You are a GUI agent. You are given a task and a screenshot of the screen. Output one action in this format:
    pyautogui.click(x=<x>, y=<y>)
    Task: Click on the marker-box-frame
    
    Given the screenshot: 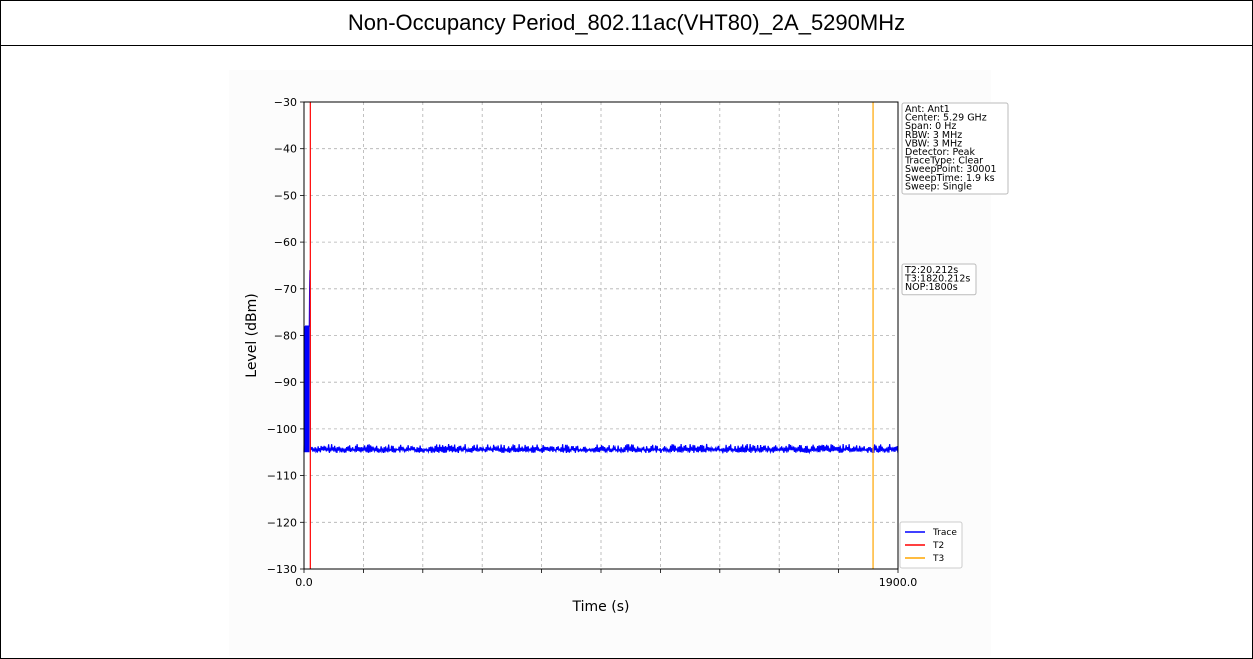 What is the action you would take?
    pyautogui.click(x=939, y=279)
    